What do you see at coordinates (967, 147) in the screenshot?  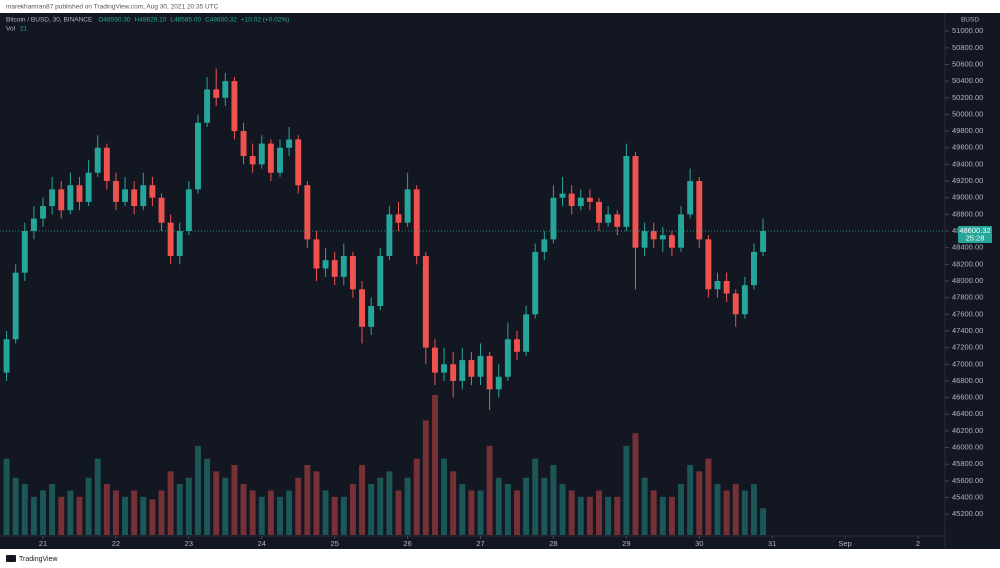 I see `y-tick-label: 49600.00` at bounding box center [967, 147].